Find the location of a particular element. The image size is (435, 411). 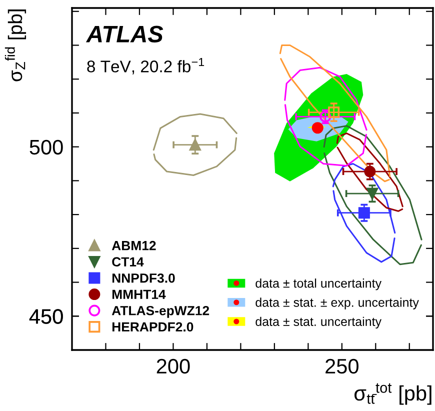

legend-label: MMHT14 is located at coordinates (139, 294).